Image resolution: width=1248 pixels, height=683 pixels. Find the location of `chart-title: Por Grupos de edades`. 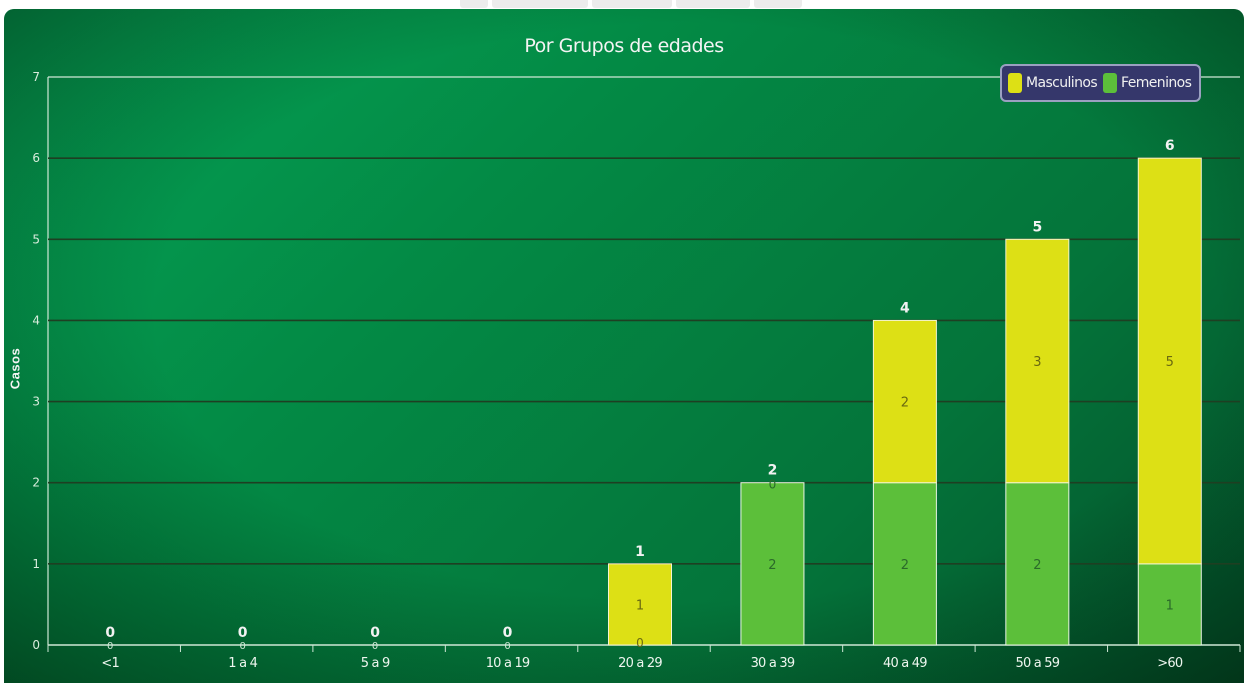

chart-title: Por Grupos de edades is located at coordinates (624, 46).